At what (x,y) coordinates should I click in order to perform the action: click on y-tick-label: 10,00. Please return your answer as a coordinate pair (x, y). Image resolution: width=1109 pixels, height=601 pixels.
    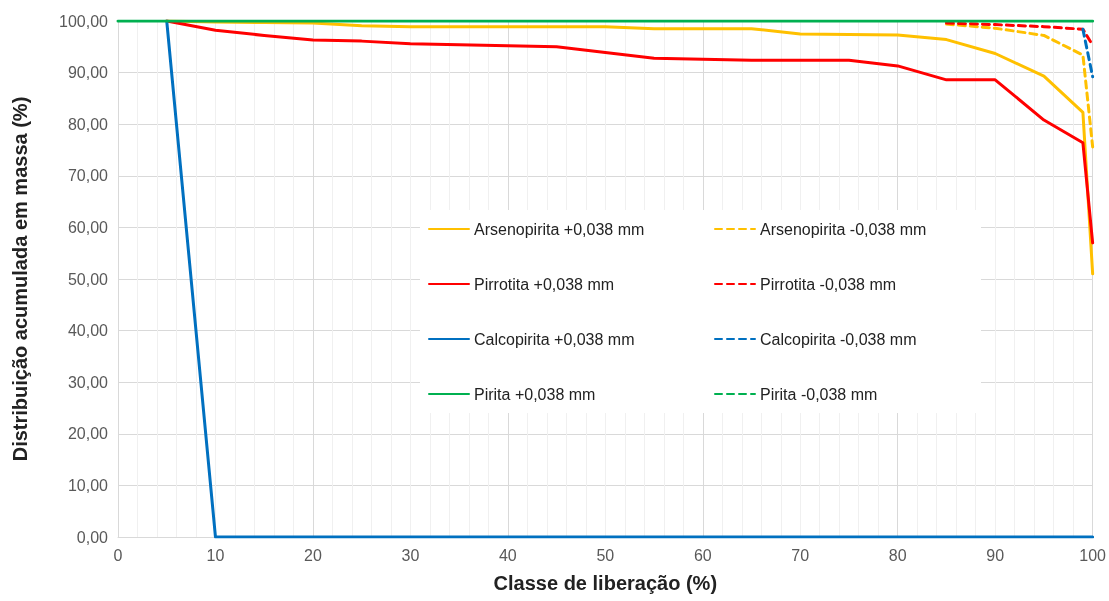
    Looking at the image, I should click on (88, 485).